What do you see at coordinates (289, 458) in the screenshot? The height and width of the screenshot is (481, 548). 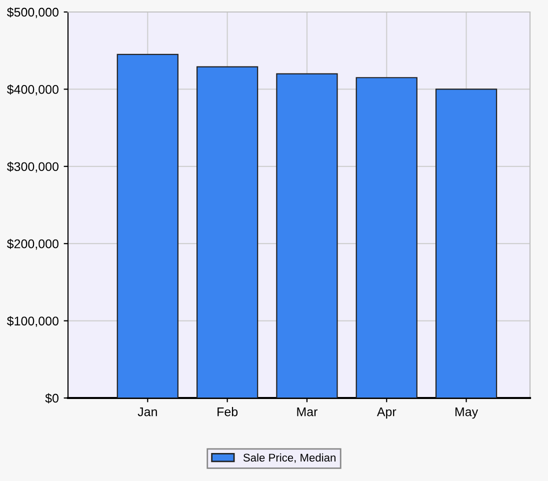 I see `legend-label: Sale Price, Median` at bounding box center [289, 458].